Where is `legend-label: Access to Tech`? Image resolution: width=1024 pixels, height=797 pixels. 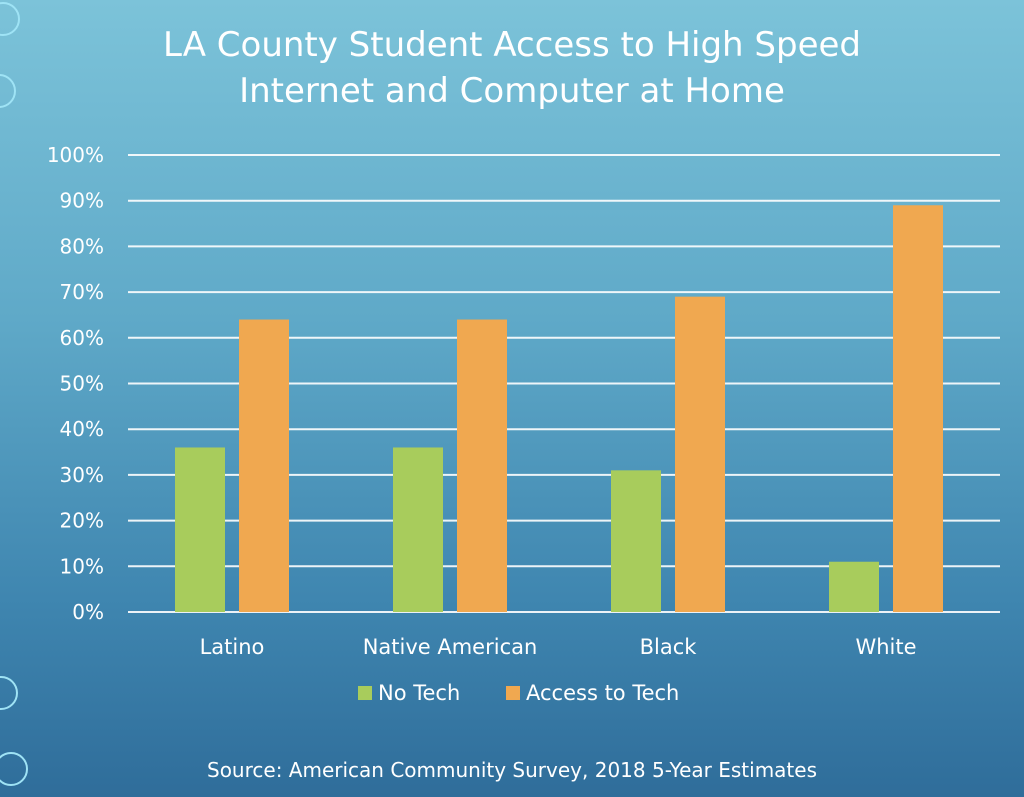 legend-label: Access to Tech is located at coordinates (602, 693).